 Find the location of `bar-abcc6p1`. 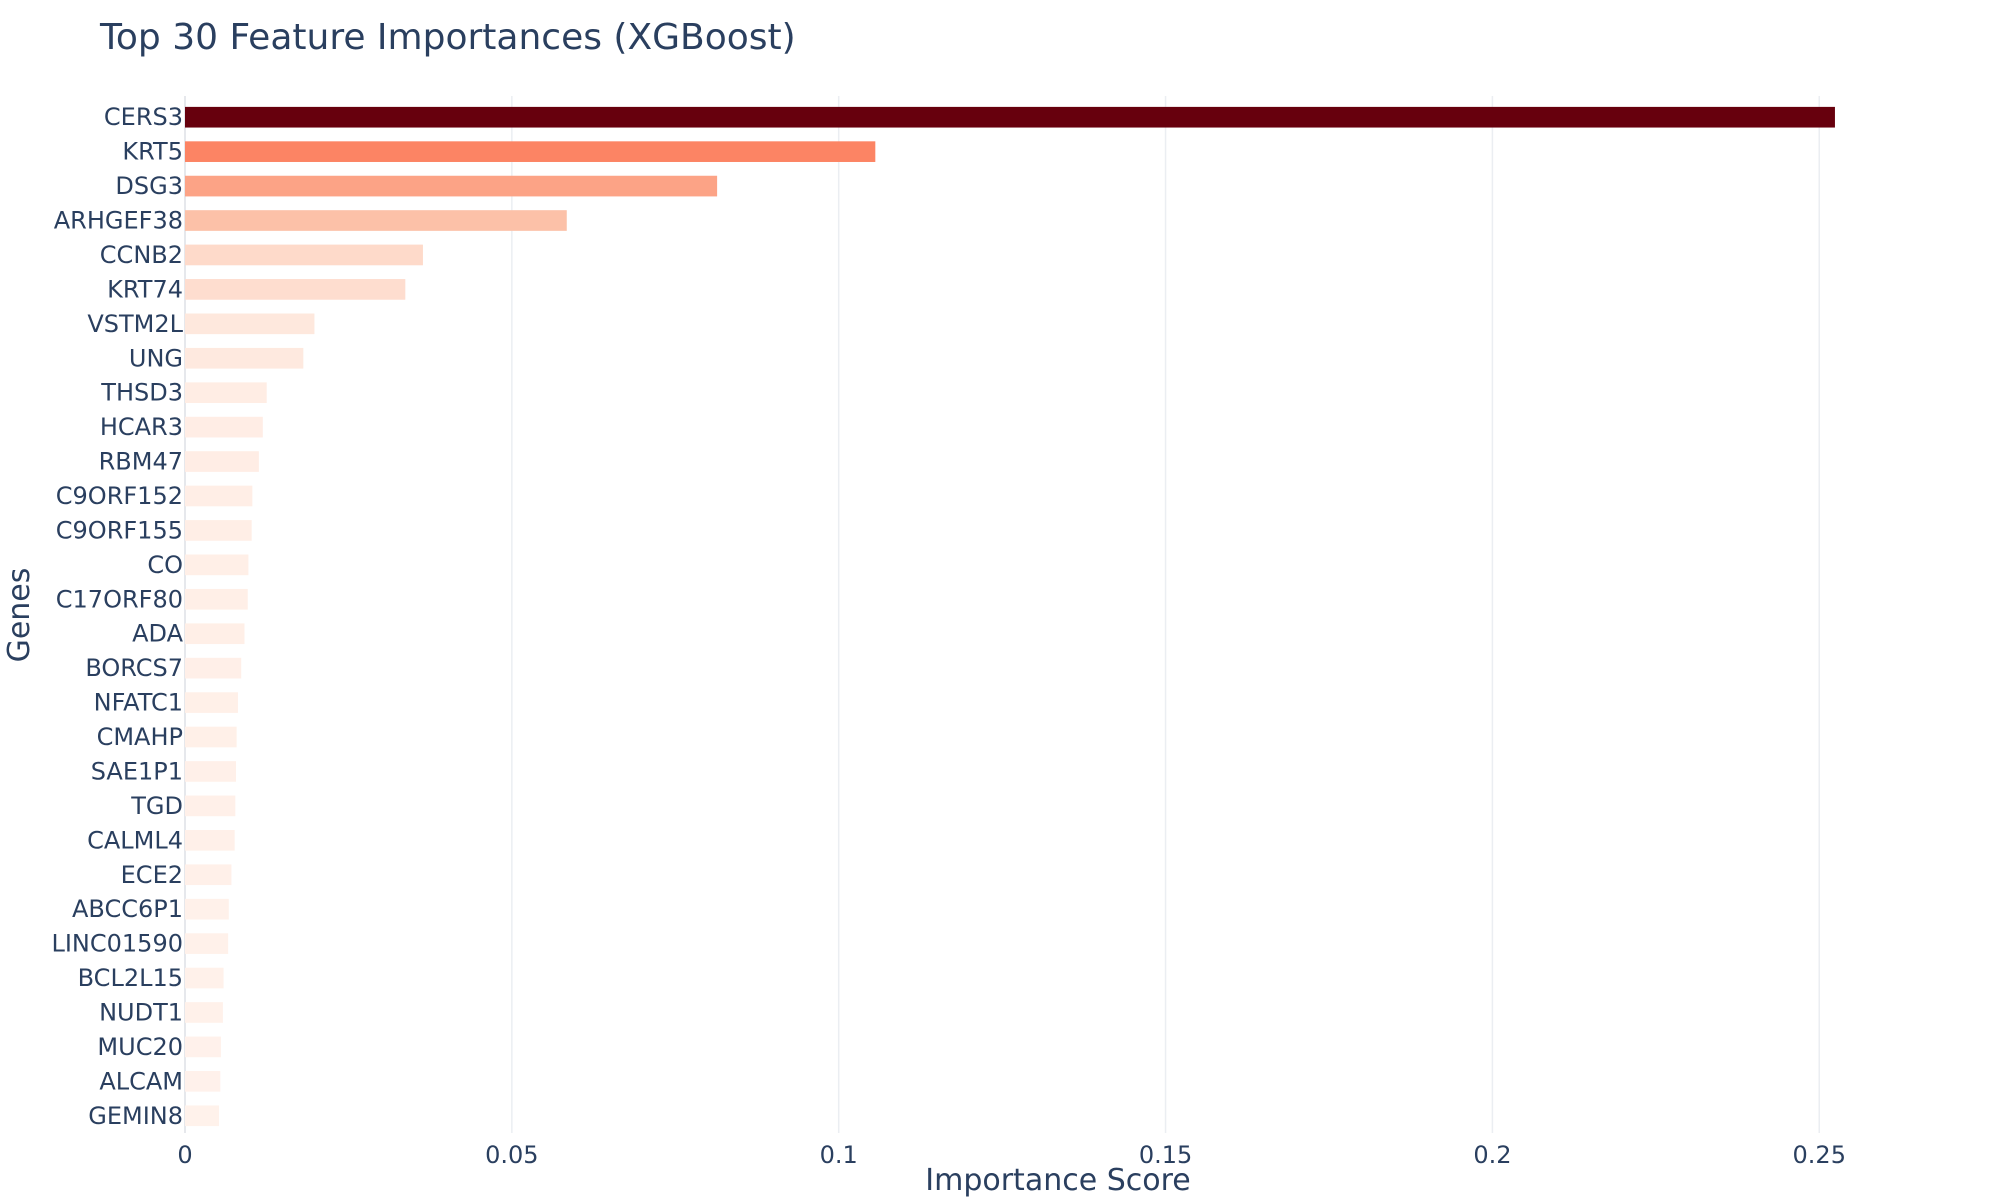

bar-abcc6p1 is located at coordinates (207, 909).